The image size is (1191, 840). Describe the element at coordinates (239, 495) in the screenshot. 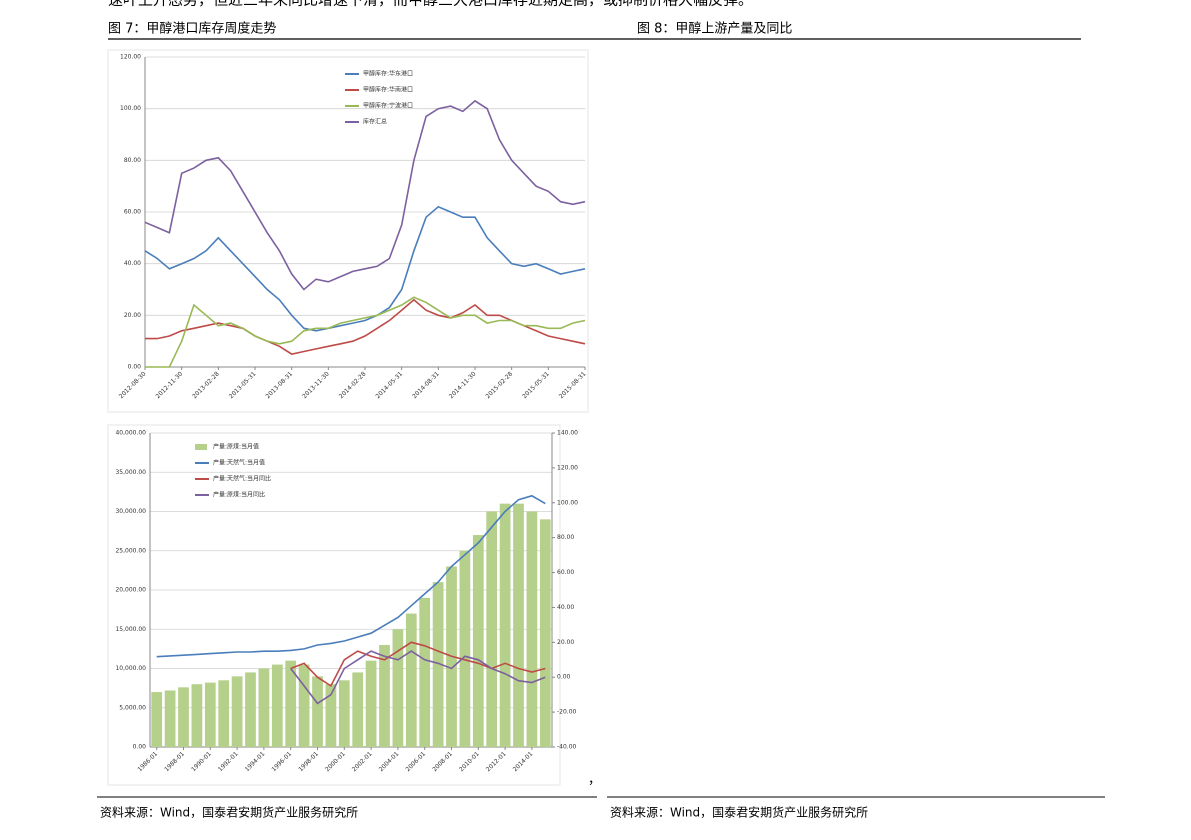

I see `legend-label: 产量:原煤:当月同比` at that location.